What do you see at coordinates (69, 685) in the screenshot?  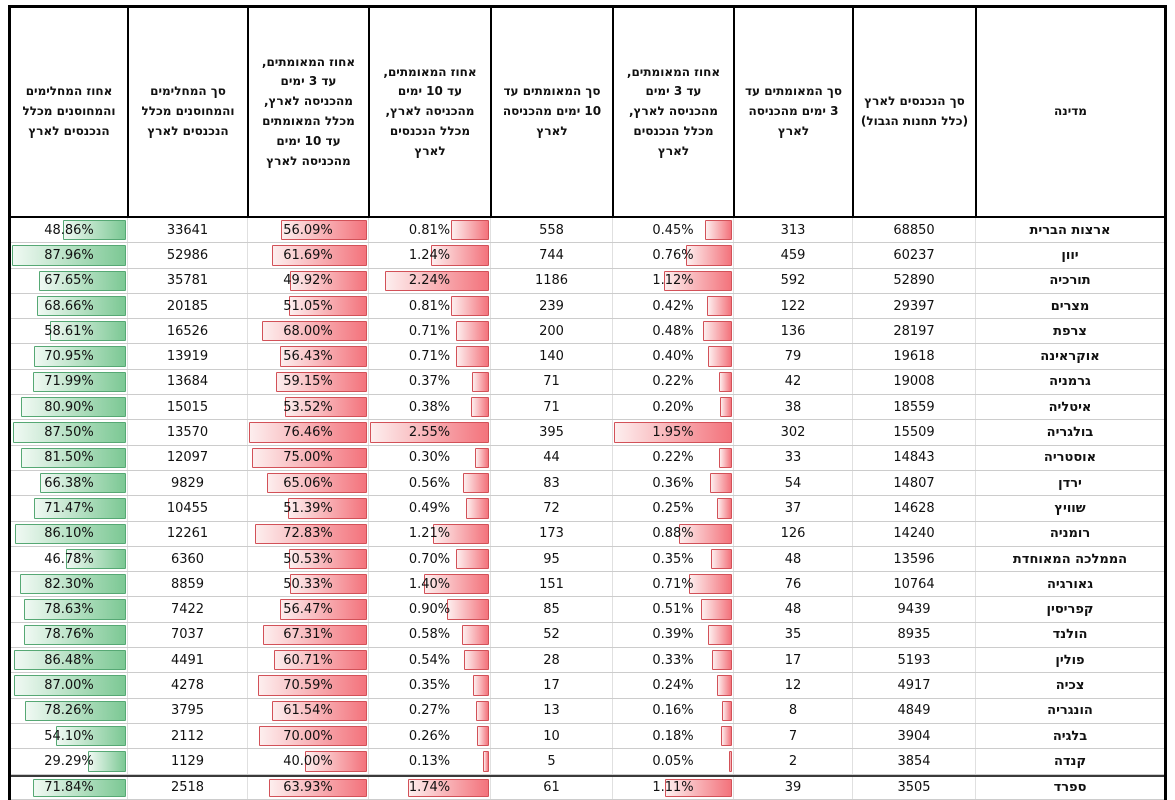 I see `cell-recovered_vaccinated_pct: 87.00%` at bounding box center [69, 685].